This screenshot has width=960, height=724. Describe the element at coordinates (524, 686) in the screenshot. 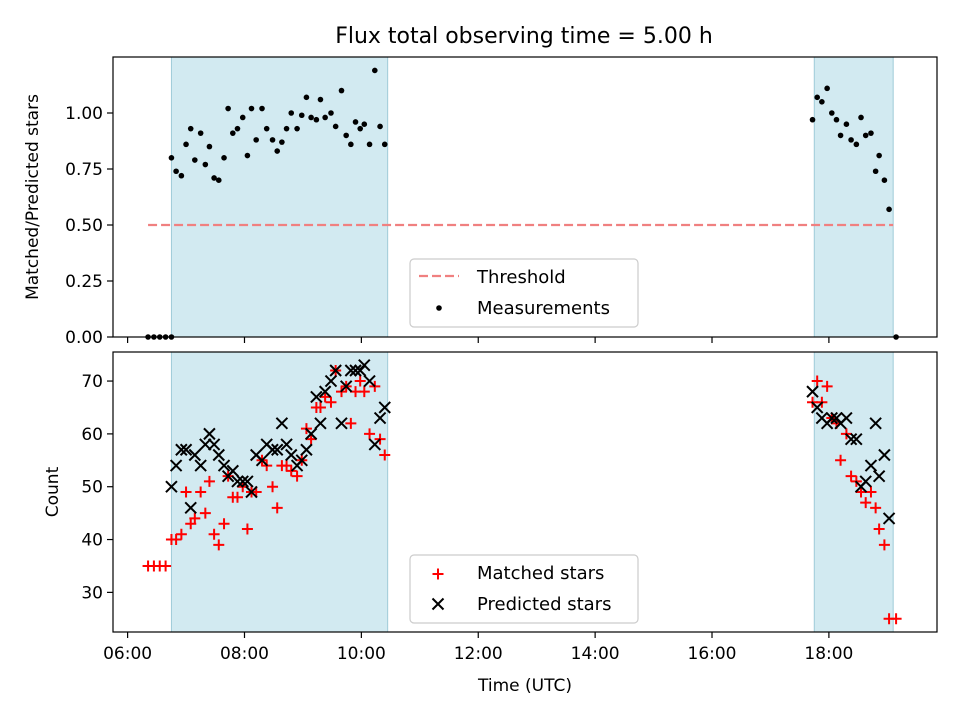

I see `x-axis-label: Time (UTC)` at that location.